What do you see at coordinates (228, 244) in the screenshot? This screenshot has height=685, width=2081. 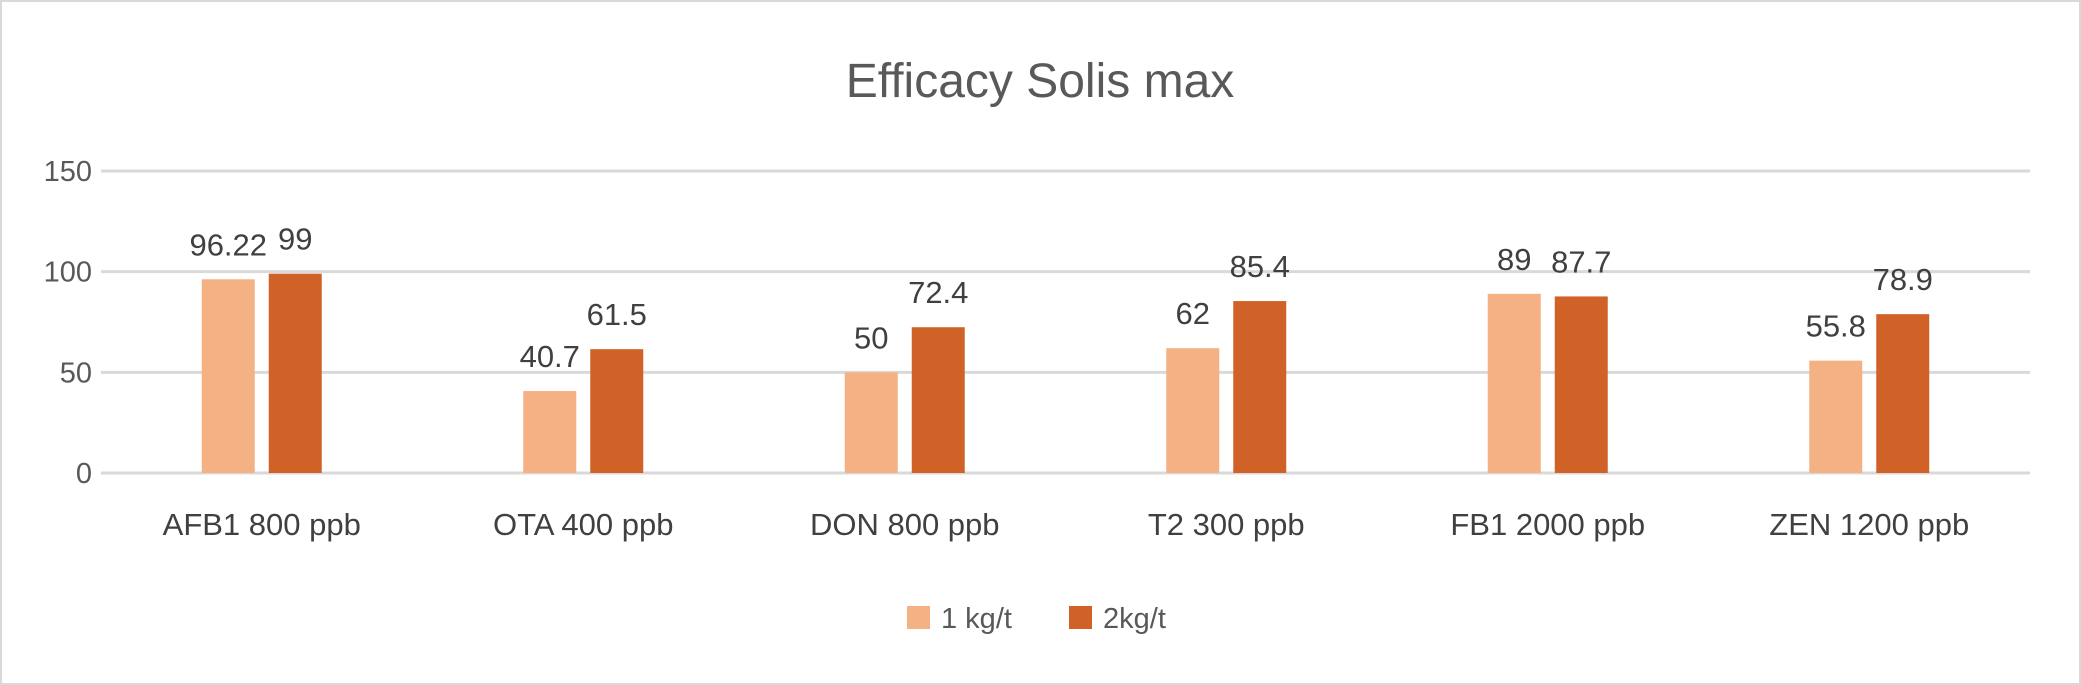 I see `data-label: 96.22` at bounding box center [228, 244].